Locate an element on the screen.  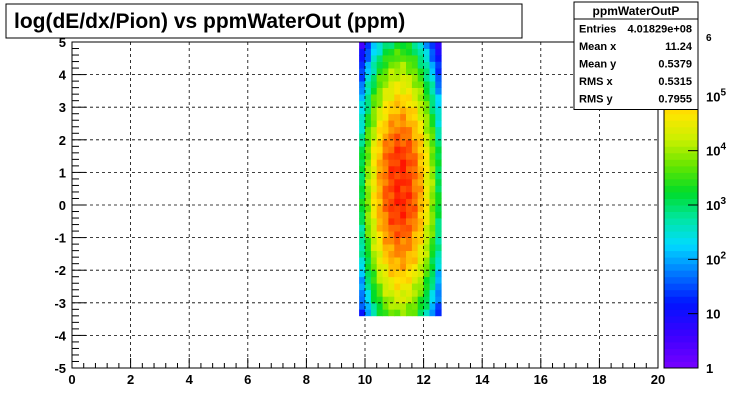
x-tick-label: 18 is located at coordinates (599, 379).